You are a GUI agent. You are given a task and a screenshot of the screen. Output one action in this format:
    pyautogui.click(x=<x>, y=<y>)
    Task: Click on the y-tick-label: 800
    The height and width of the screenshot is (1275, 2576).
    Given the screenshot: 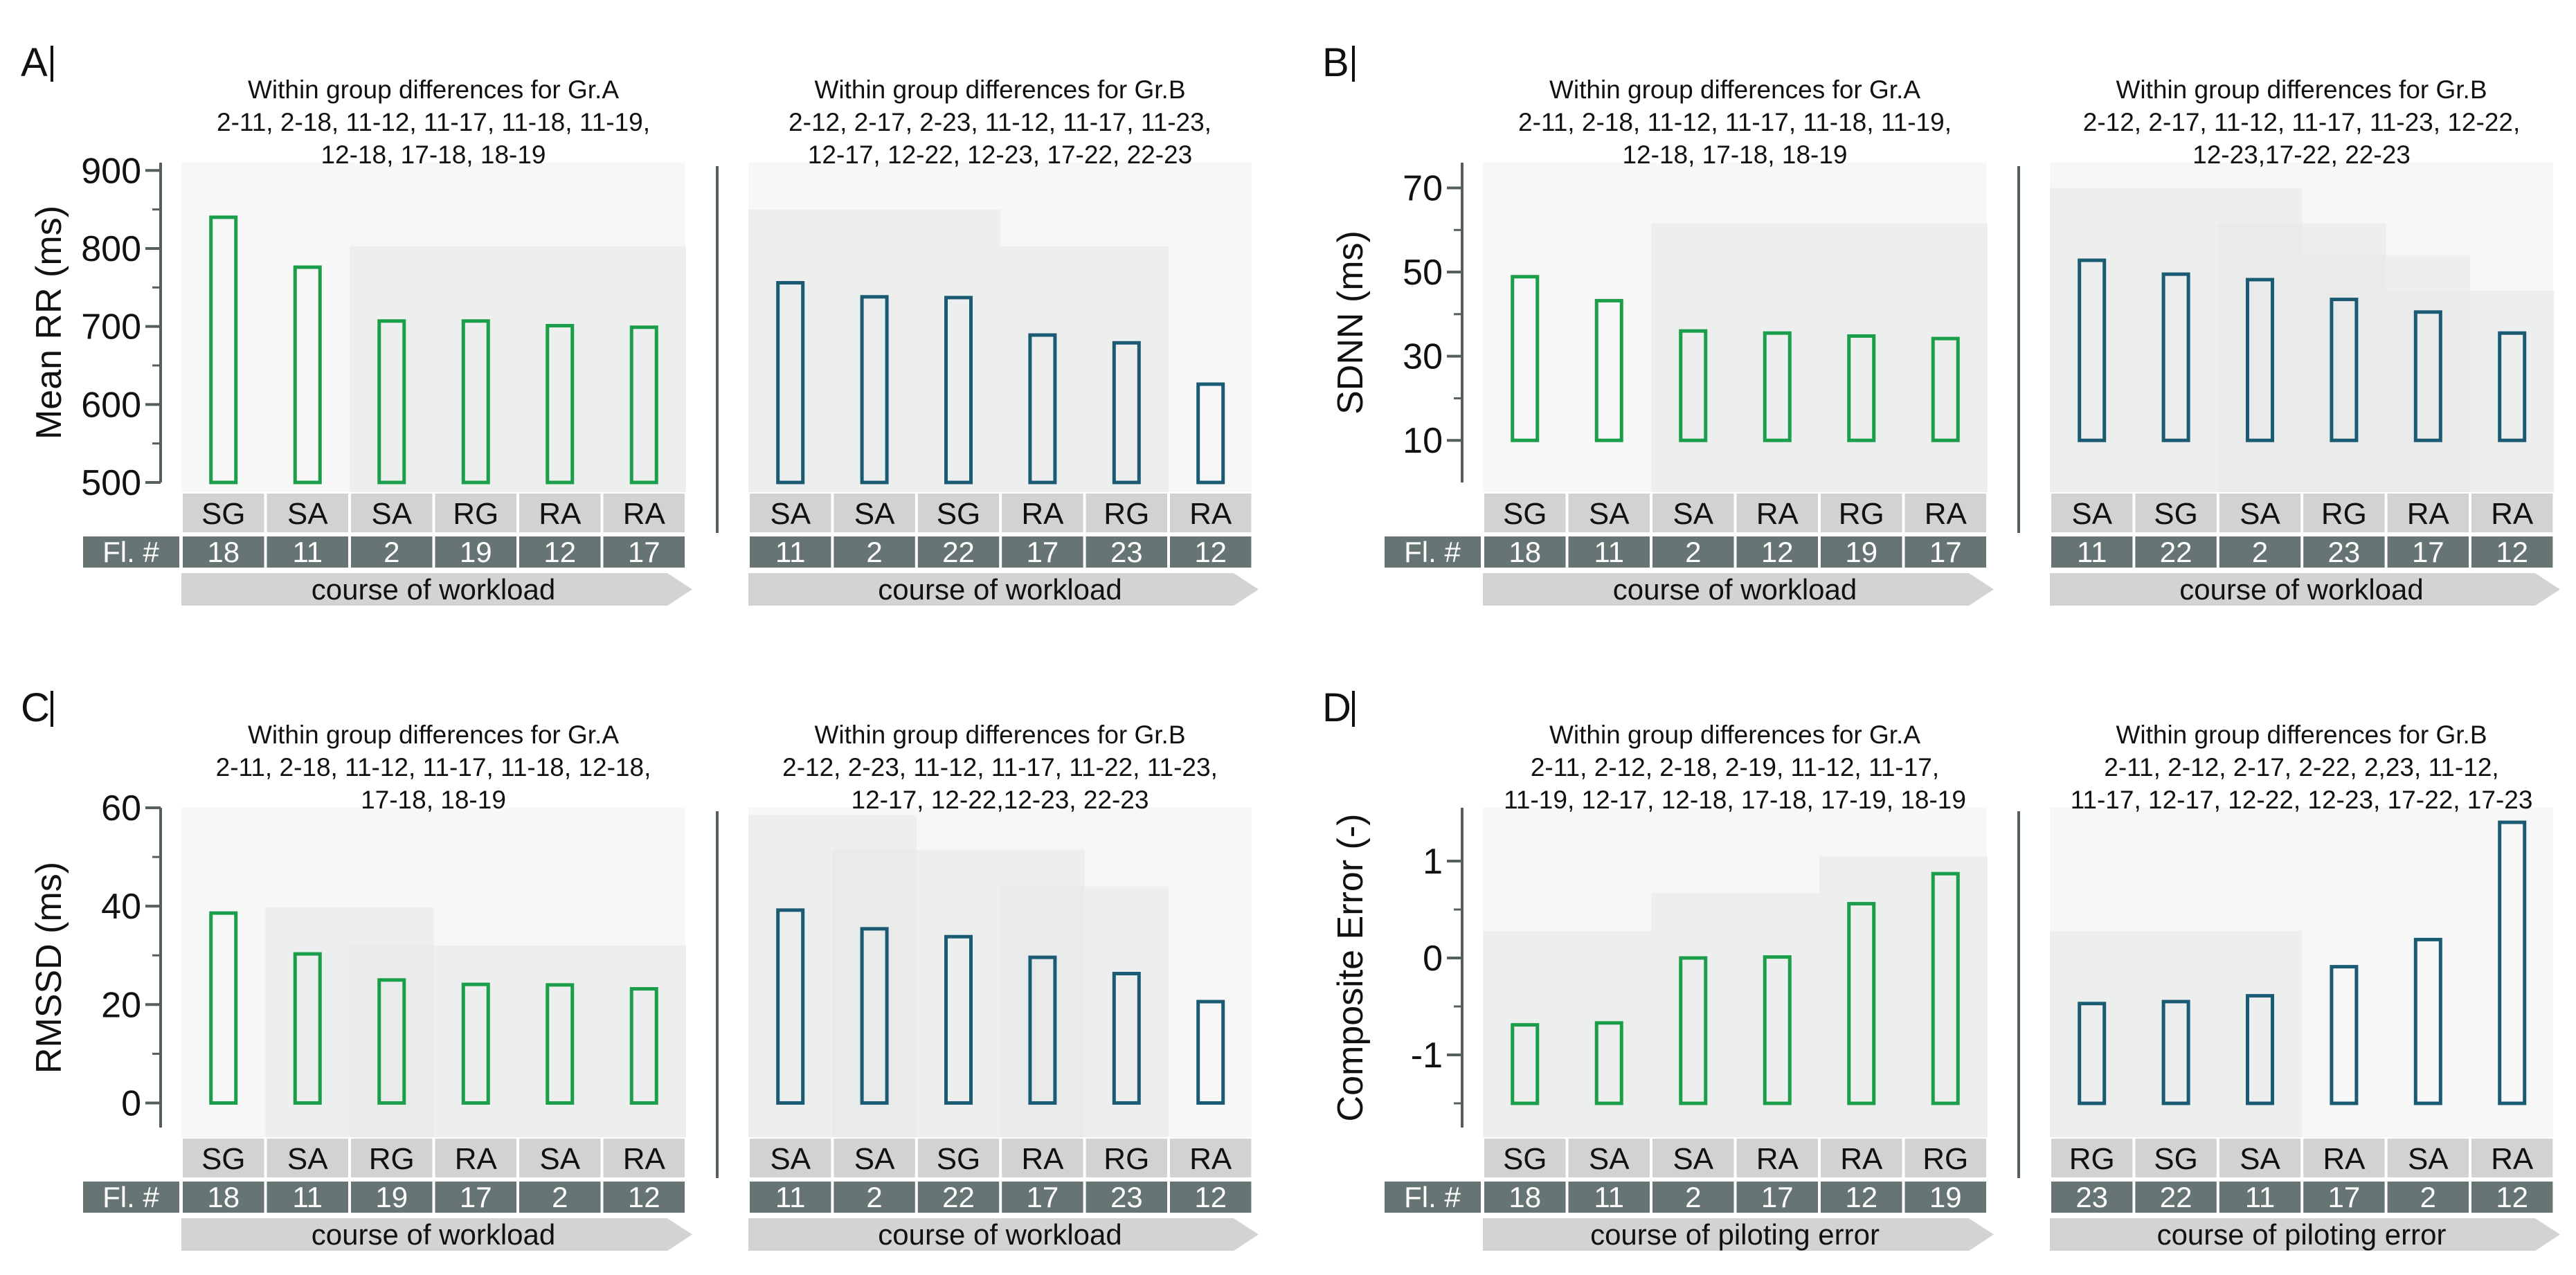 What is the action you would take?
    pyautogui.click(x=111, y=249)
    